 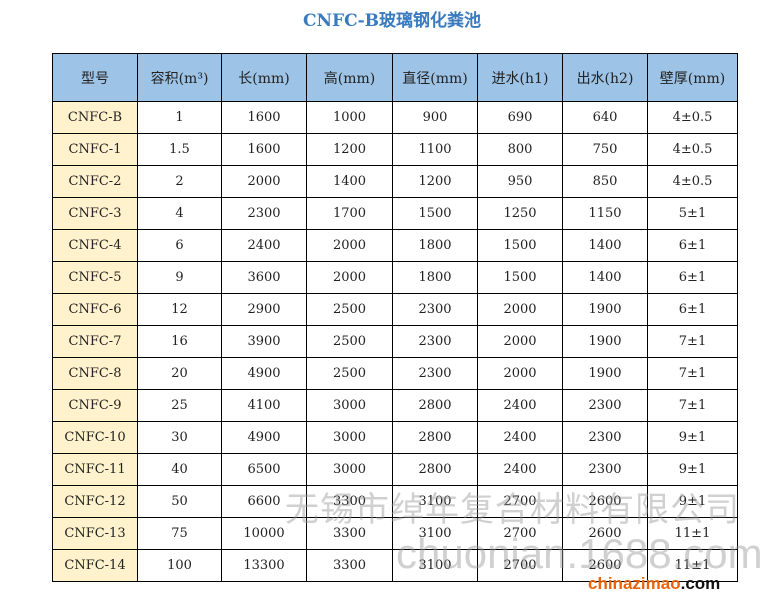 What do you see at coordinates (605, 149) in the screenshot?
I see `table-cell: 750` at bounding box center [605, 149].